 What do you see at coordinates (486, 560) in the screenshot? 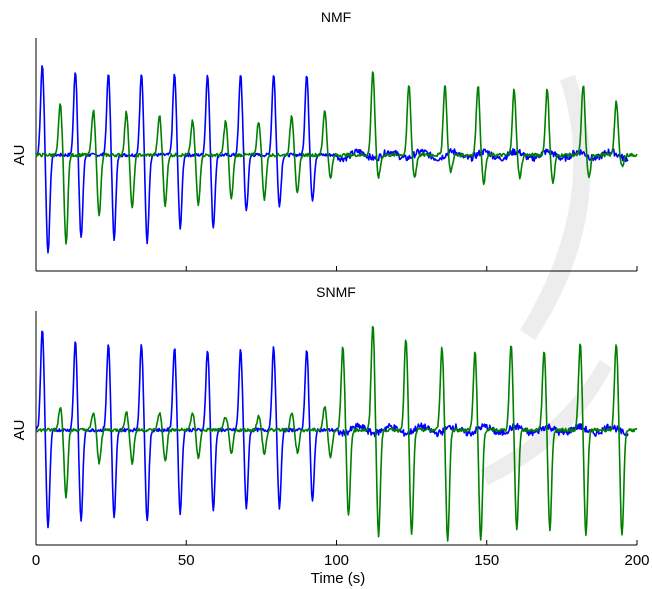
I see `x-tick-label: 150` at bounding box center [486, 560].